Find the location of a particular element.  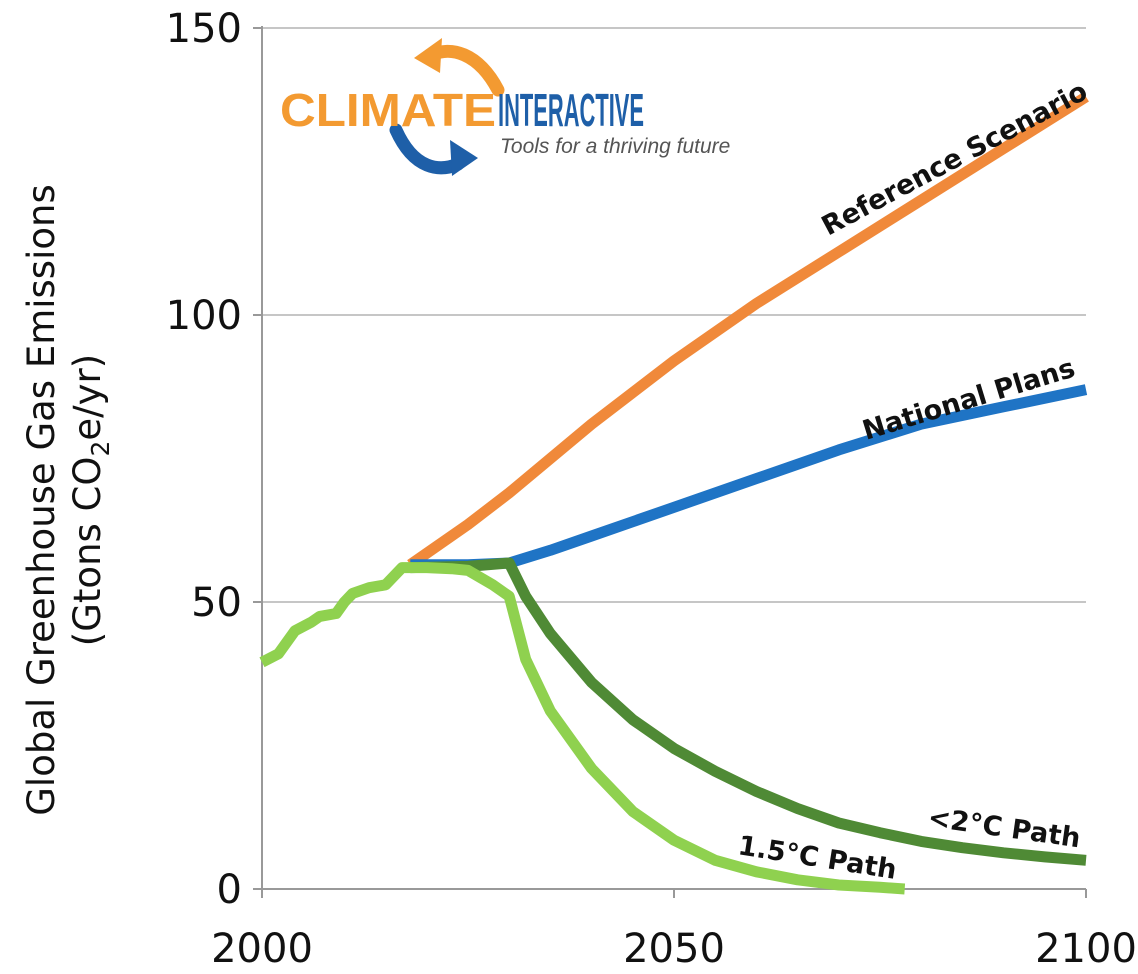

logo-arrowhead-orange-icon is located at coordinates (428, 55).